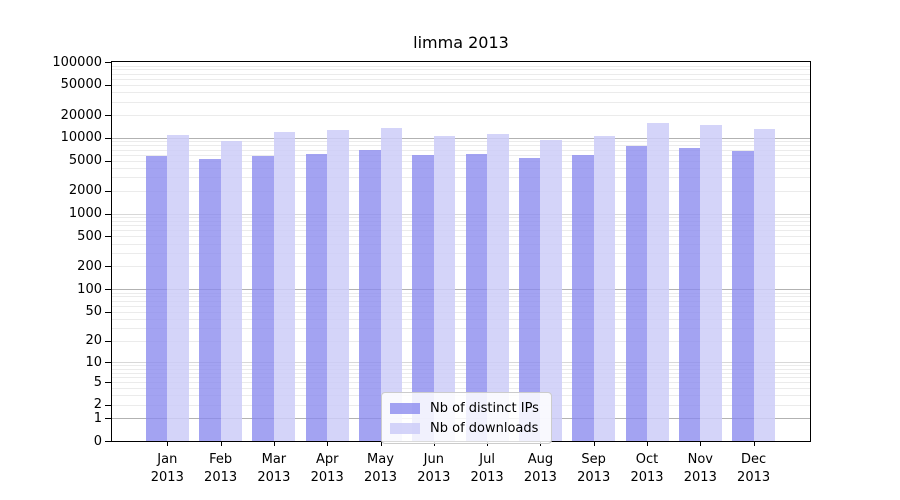 The image size is (900, 500). I want to click on legend-item-downloads: Nb of downloads, so click(464, 428).